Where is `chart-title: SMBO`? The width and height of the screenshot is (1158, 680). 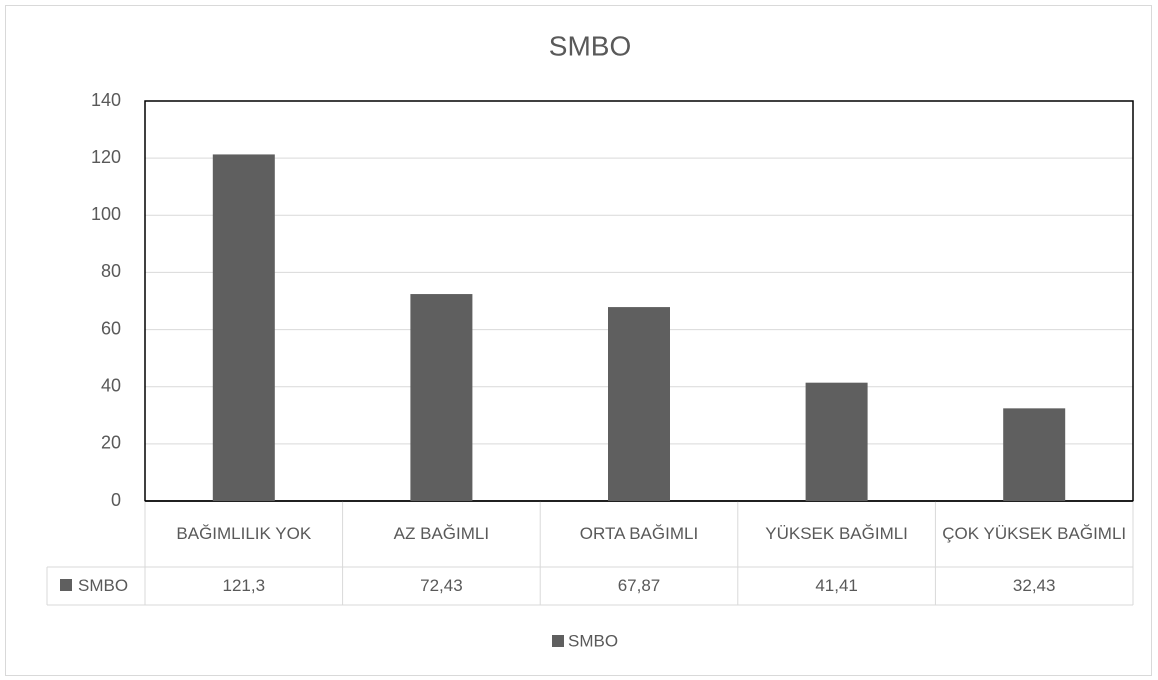 chart-title: SMBO is located at coordinates (590, 45).